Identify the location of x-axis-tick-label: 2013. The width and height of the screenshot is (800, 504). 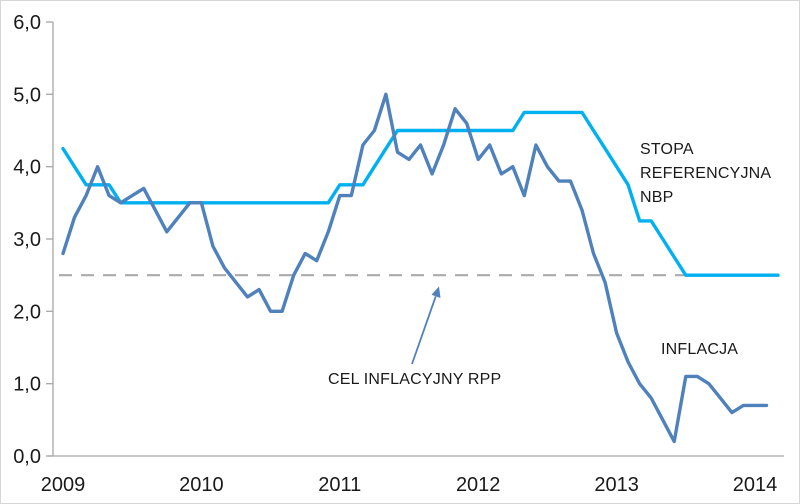
(616, 485).